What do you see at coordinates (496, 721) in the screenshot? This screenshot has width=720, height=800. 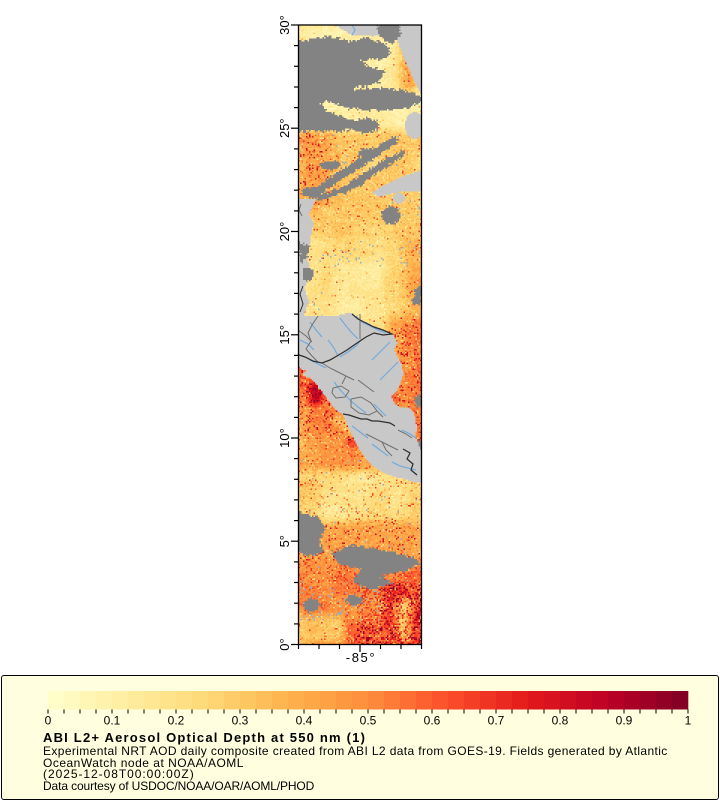 I see `svg-text: 0.7` at bounding box center [496, 721].